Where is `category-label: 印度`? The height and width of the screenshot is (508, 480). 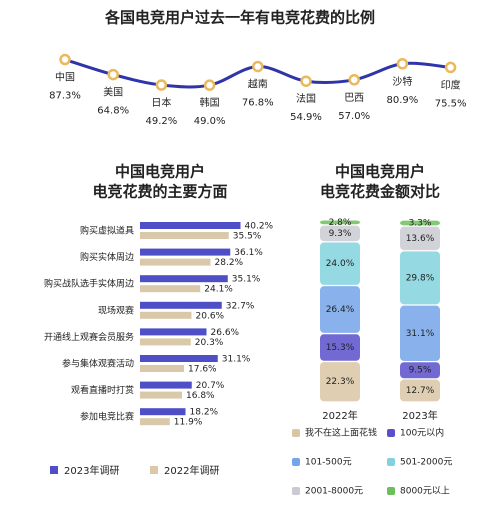
category-label: 印度 is located at coordinates (451, 84).